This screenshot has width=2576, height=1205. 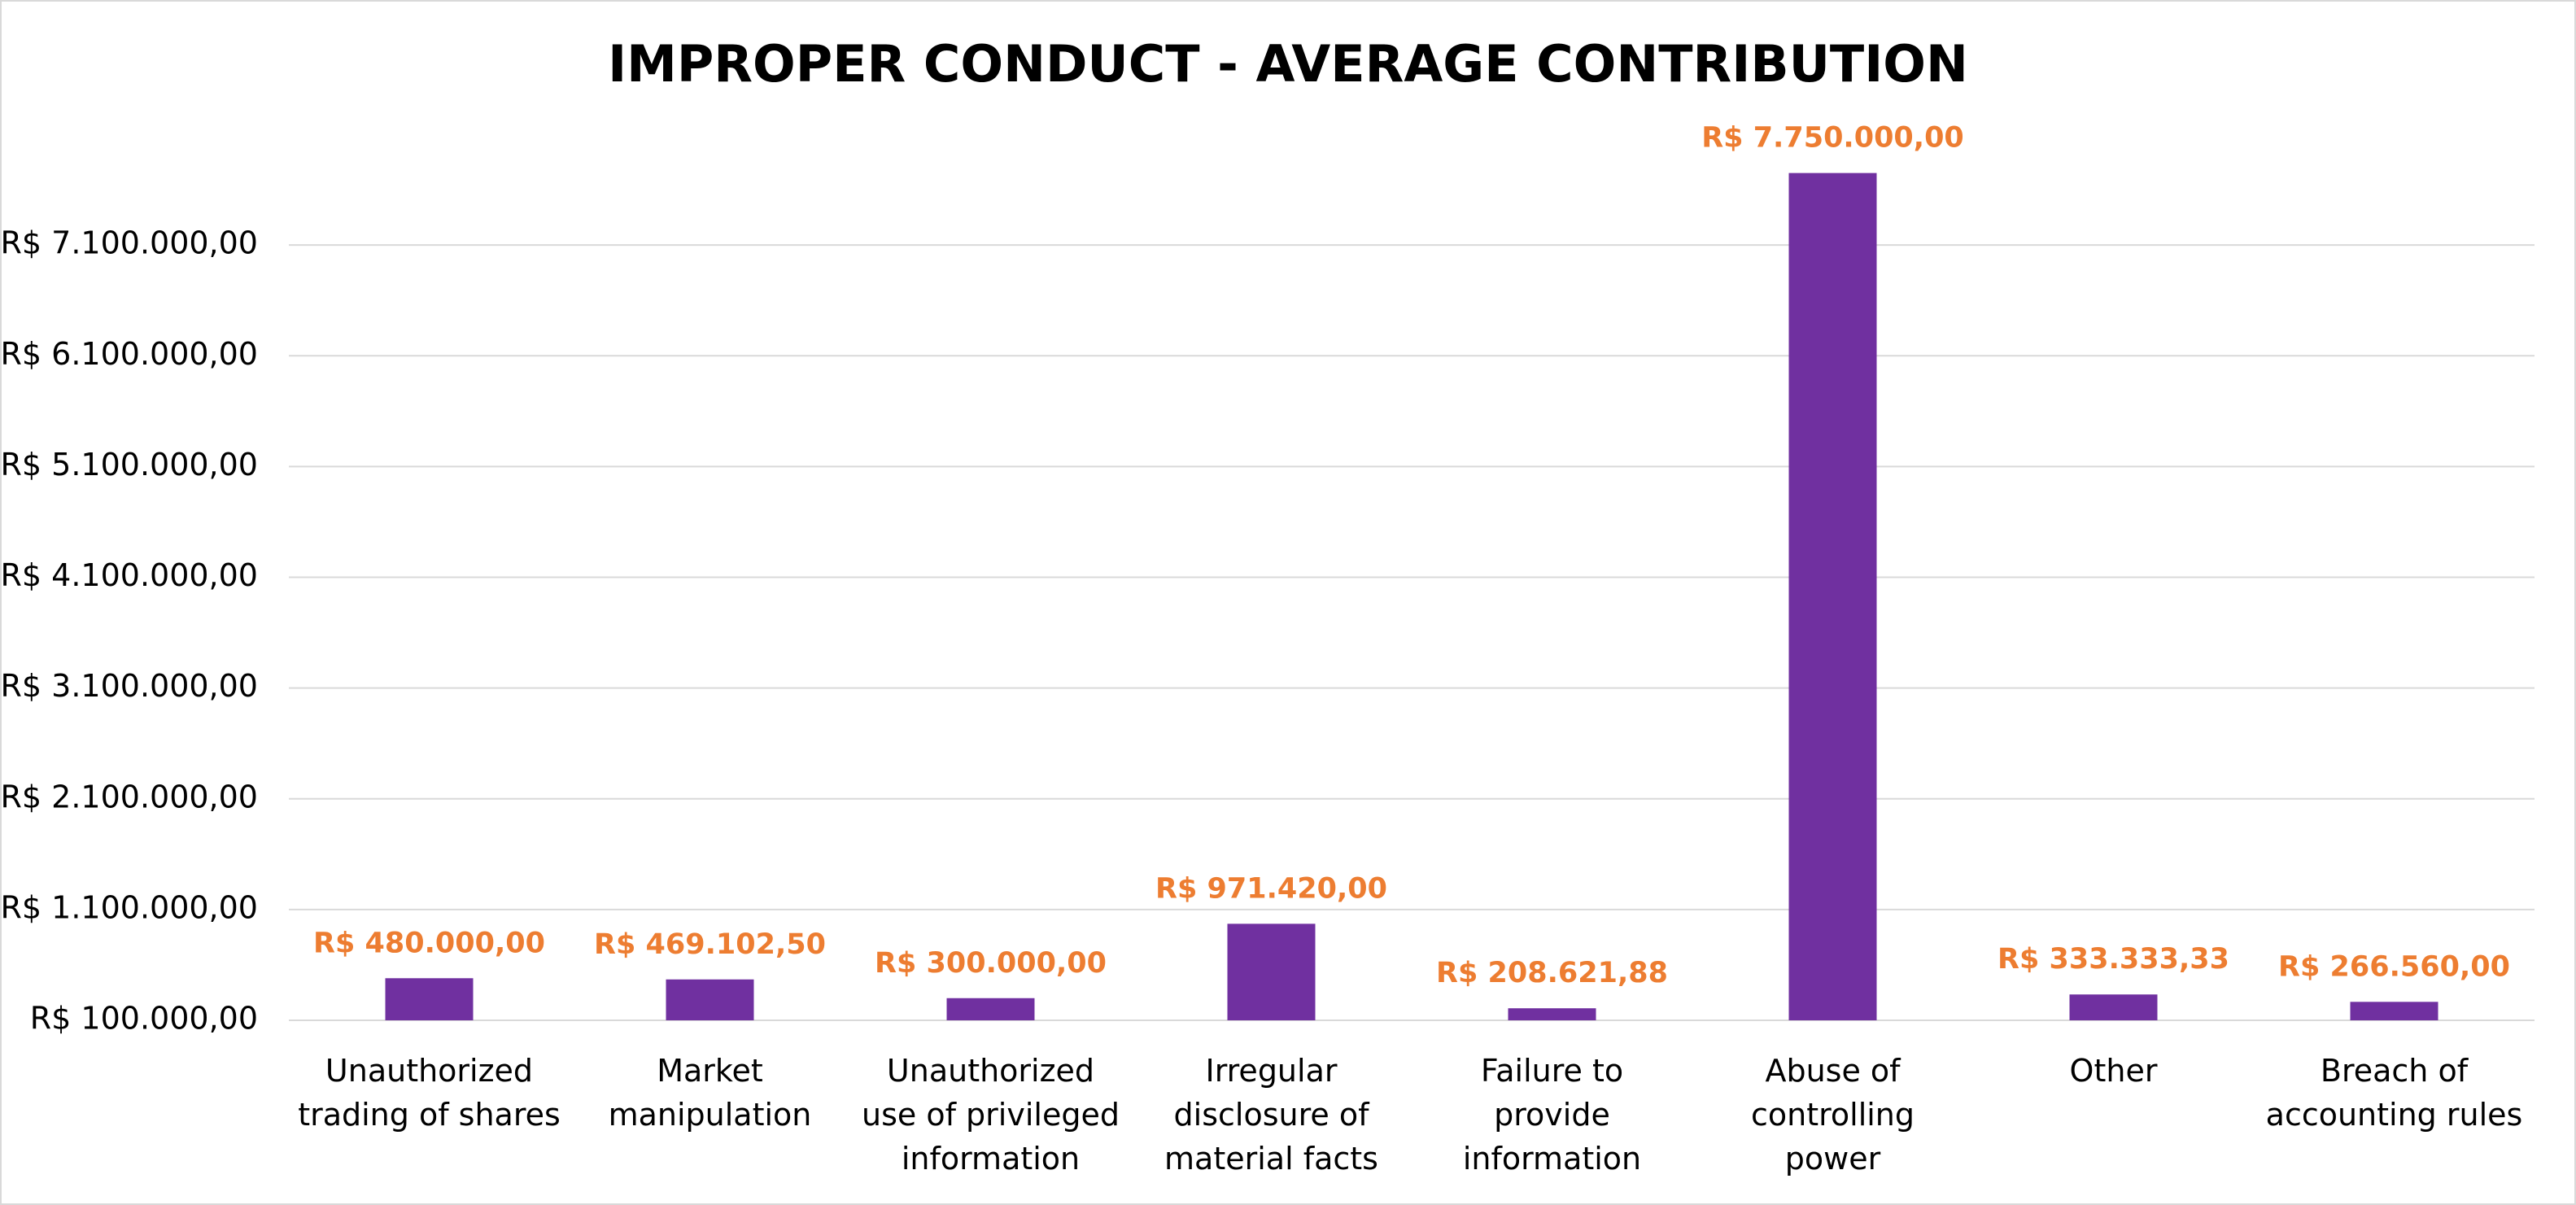 What do you see at coordinates (710, 1093) in the screenshot?
I see `x-tick-label: Market manipulation` at bounding box center [710, 1093].